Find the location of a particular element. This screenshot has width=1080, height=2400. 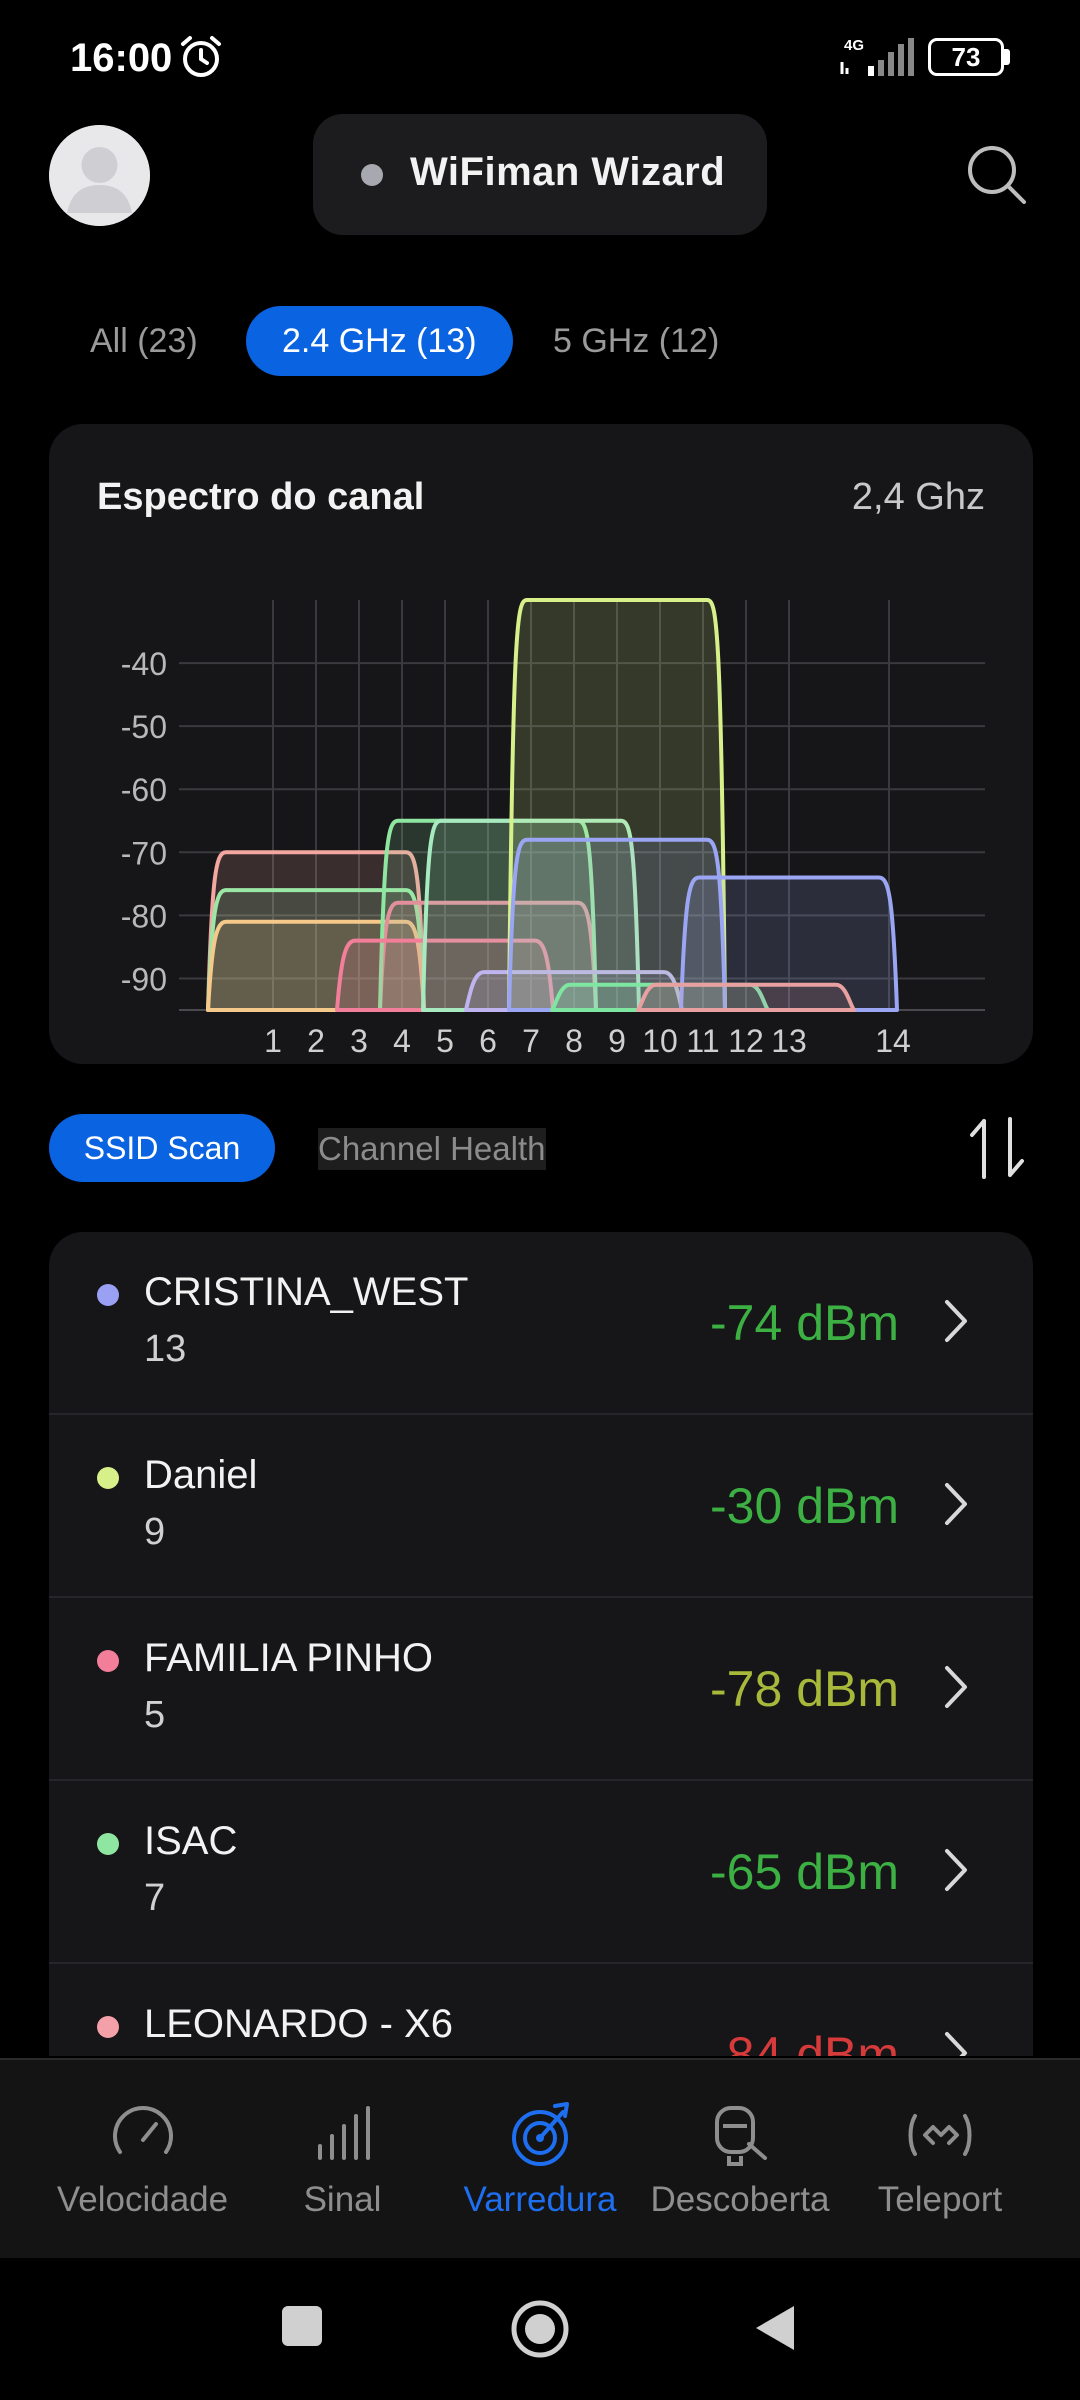

system-navigation-bar is located at coordinates (540, 2329).